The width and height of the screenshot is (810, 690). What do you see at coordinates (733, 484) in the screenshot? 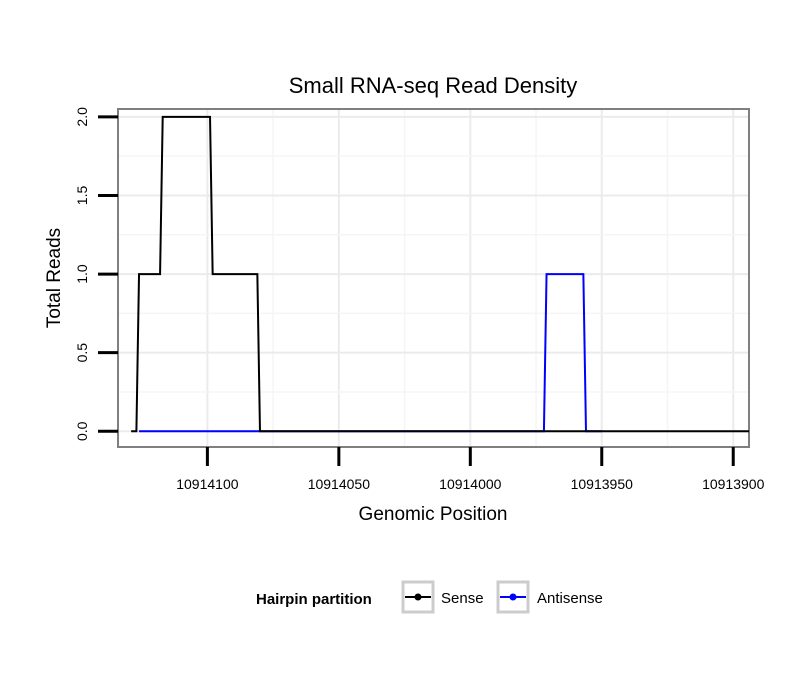
I see `x-tick-label-4: 10913900` at bounding box center [733, 484].